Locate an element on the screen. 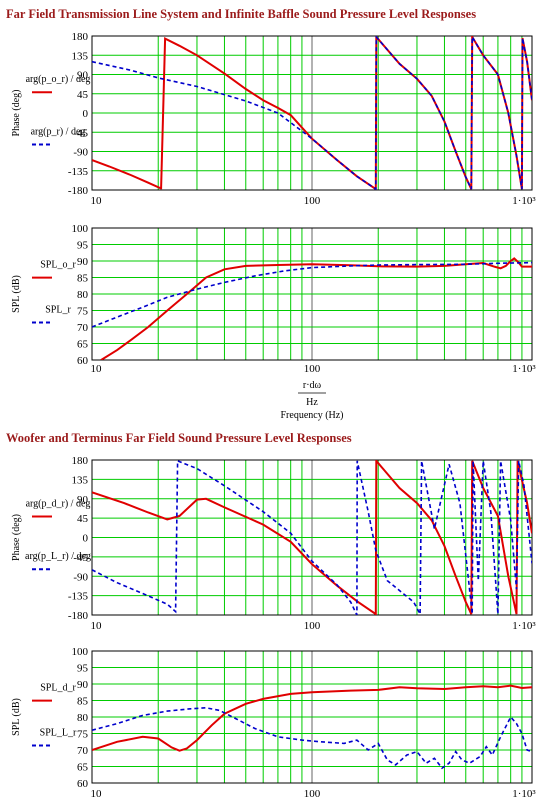  legend-label: SPL_L_r is located at coordinates (58, 732).